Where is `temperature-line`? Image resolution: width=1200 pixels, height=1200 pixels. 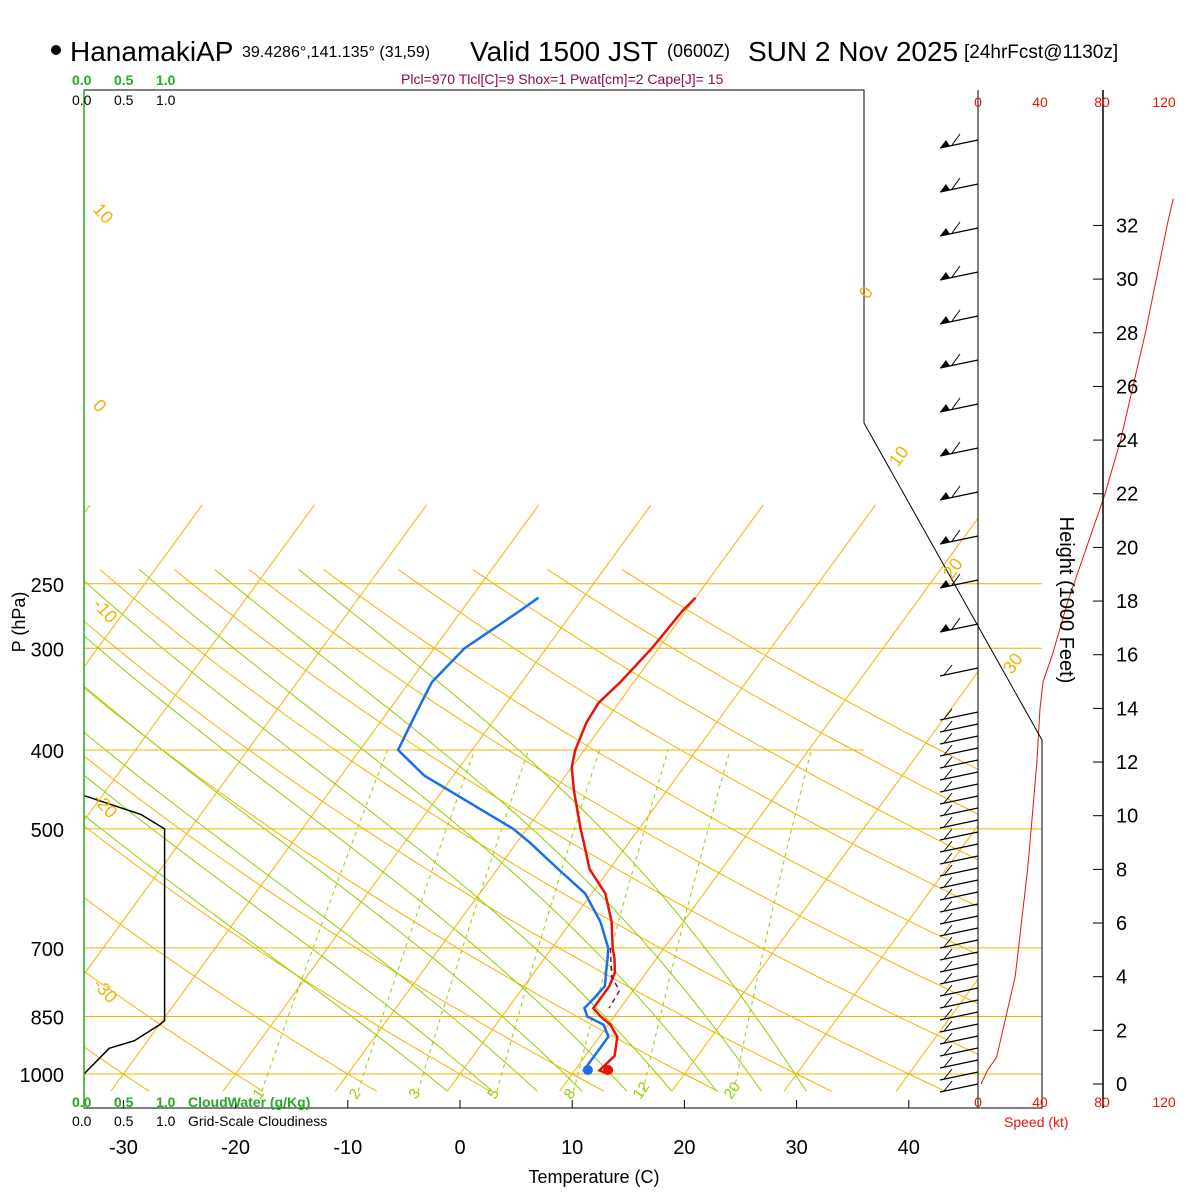 temperature-line is located at coordinates (633, 836).